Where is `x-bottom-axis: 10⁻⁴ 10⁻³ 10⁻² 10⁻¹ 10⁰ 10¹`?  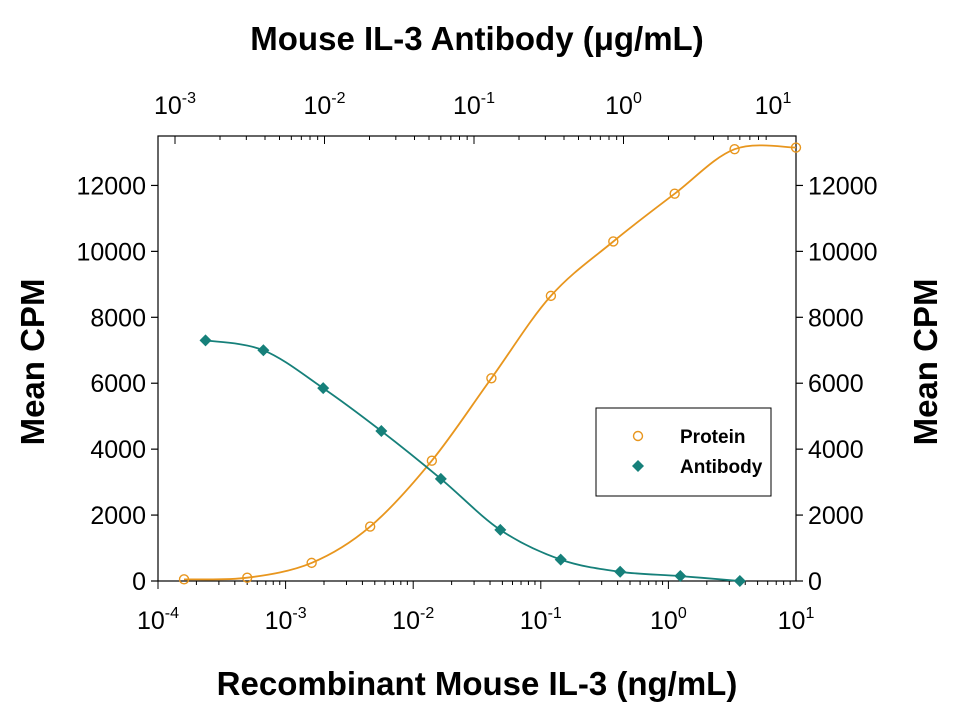 x-bottom-axis: 10⁻⁴ 10⁻³ 10⁻² 10⁻¹ 10⁰ 10¹ is located at coordinates (475, 608).